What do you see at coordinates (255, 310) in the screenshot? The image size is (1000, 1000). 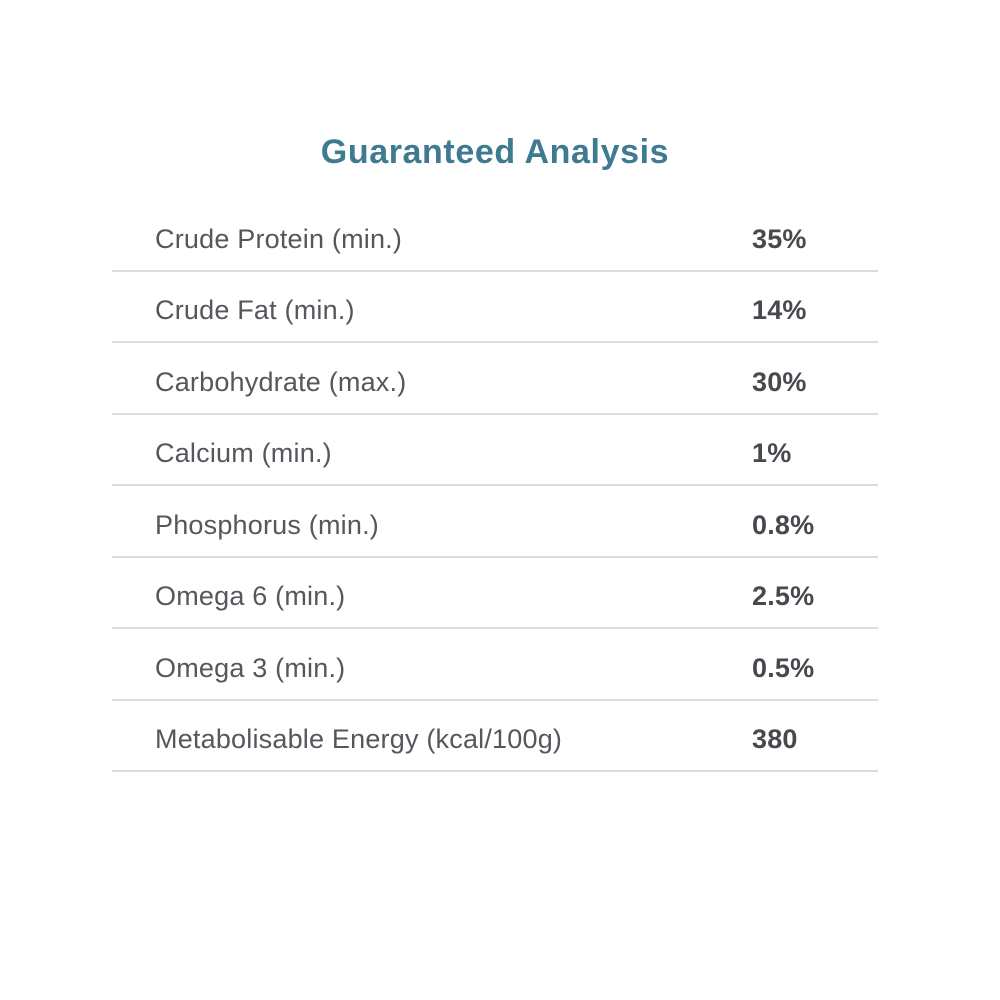 I see `row-label: Crude Fat (min.)` at bounding box center [255, 310].